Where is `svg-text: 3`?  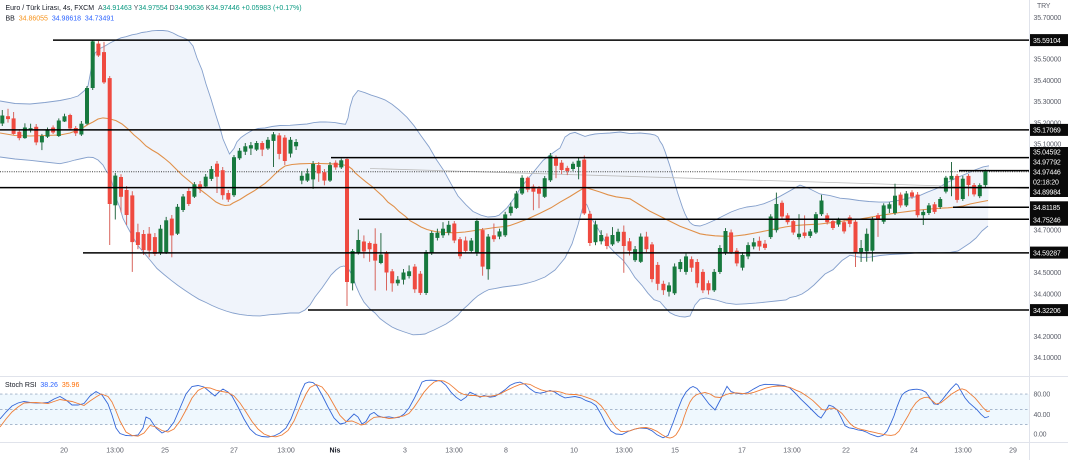 svg-text: 3 is located at coordinates (405, 451).